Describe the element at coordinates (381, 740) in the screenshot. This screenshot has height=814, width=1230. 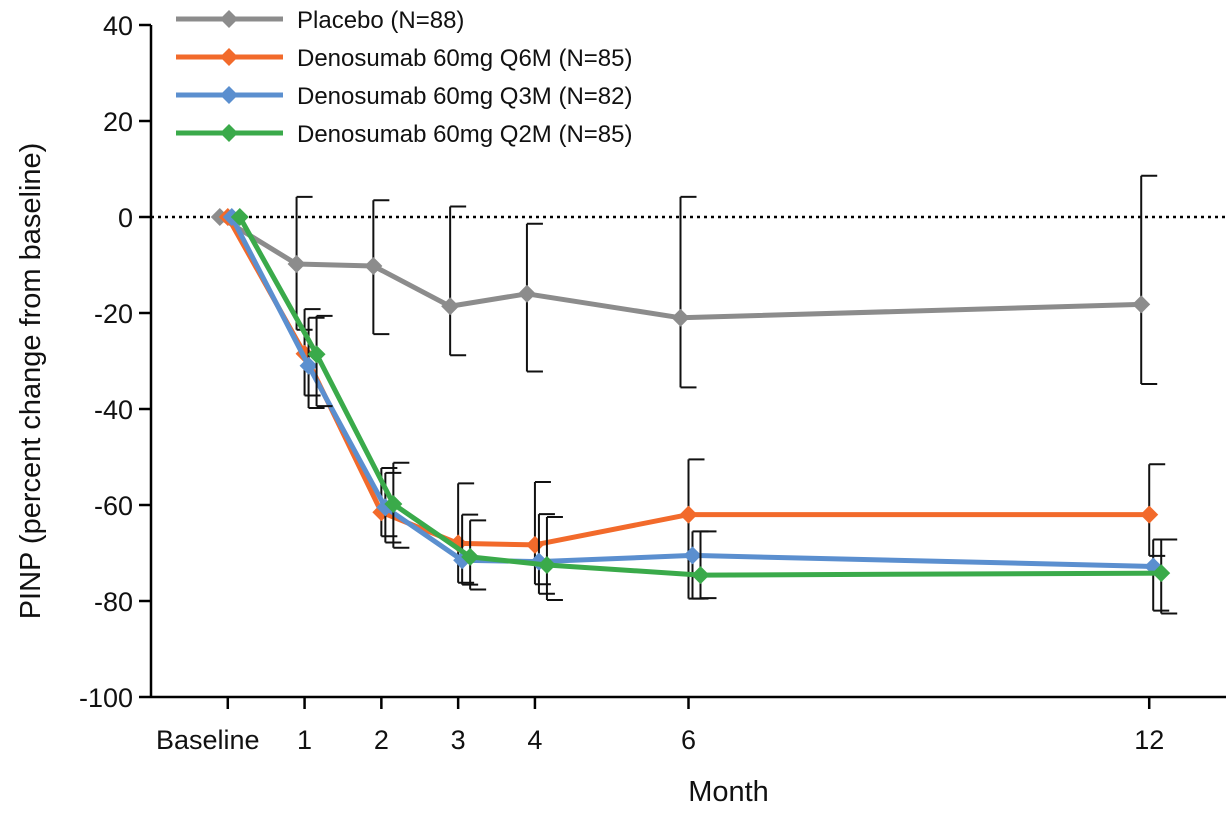
I see `x-tick-label: 2` at that location.